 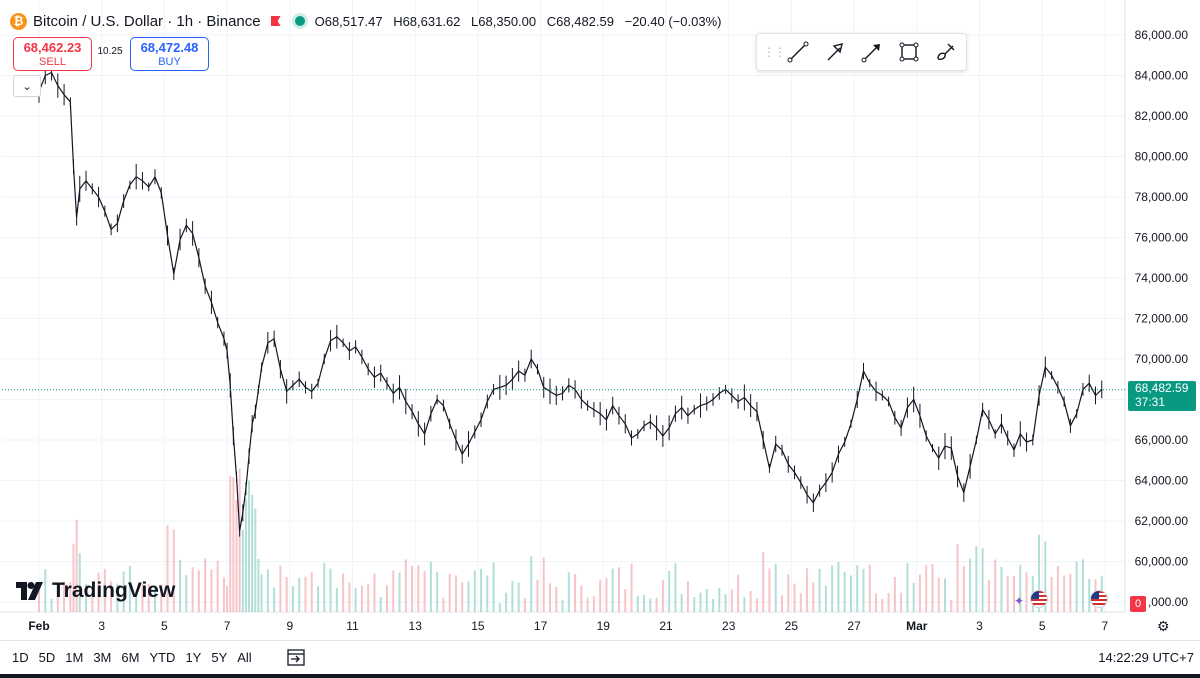 What do you see at coordinates (147, 21) in the screenshot?
I see `symbol-title: Bitcoin / U.S. Dollar · 1h · Binance` at bounding box center [147, 21].